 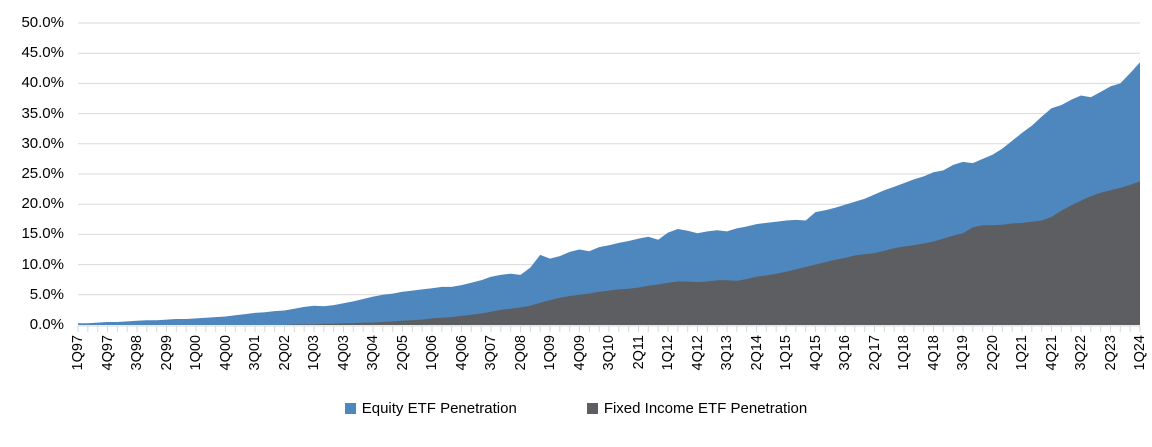 I want to click on fixed-income-legend-swatch-icon, so click(x=592, y=408).